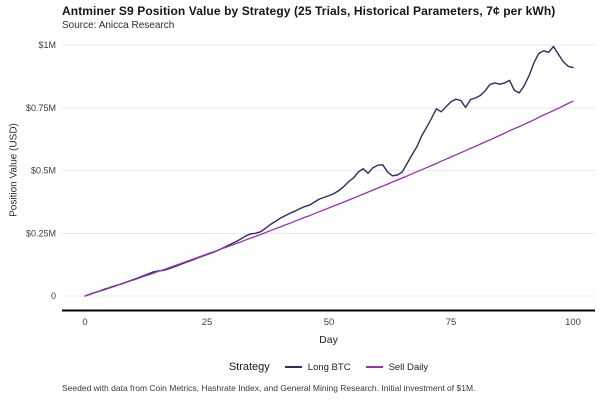  I want to click on x-tick-label: 50, so click(329, 322).